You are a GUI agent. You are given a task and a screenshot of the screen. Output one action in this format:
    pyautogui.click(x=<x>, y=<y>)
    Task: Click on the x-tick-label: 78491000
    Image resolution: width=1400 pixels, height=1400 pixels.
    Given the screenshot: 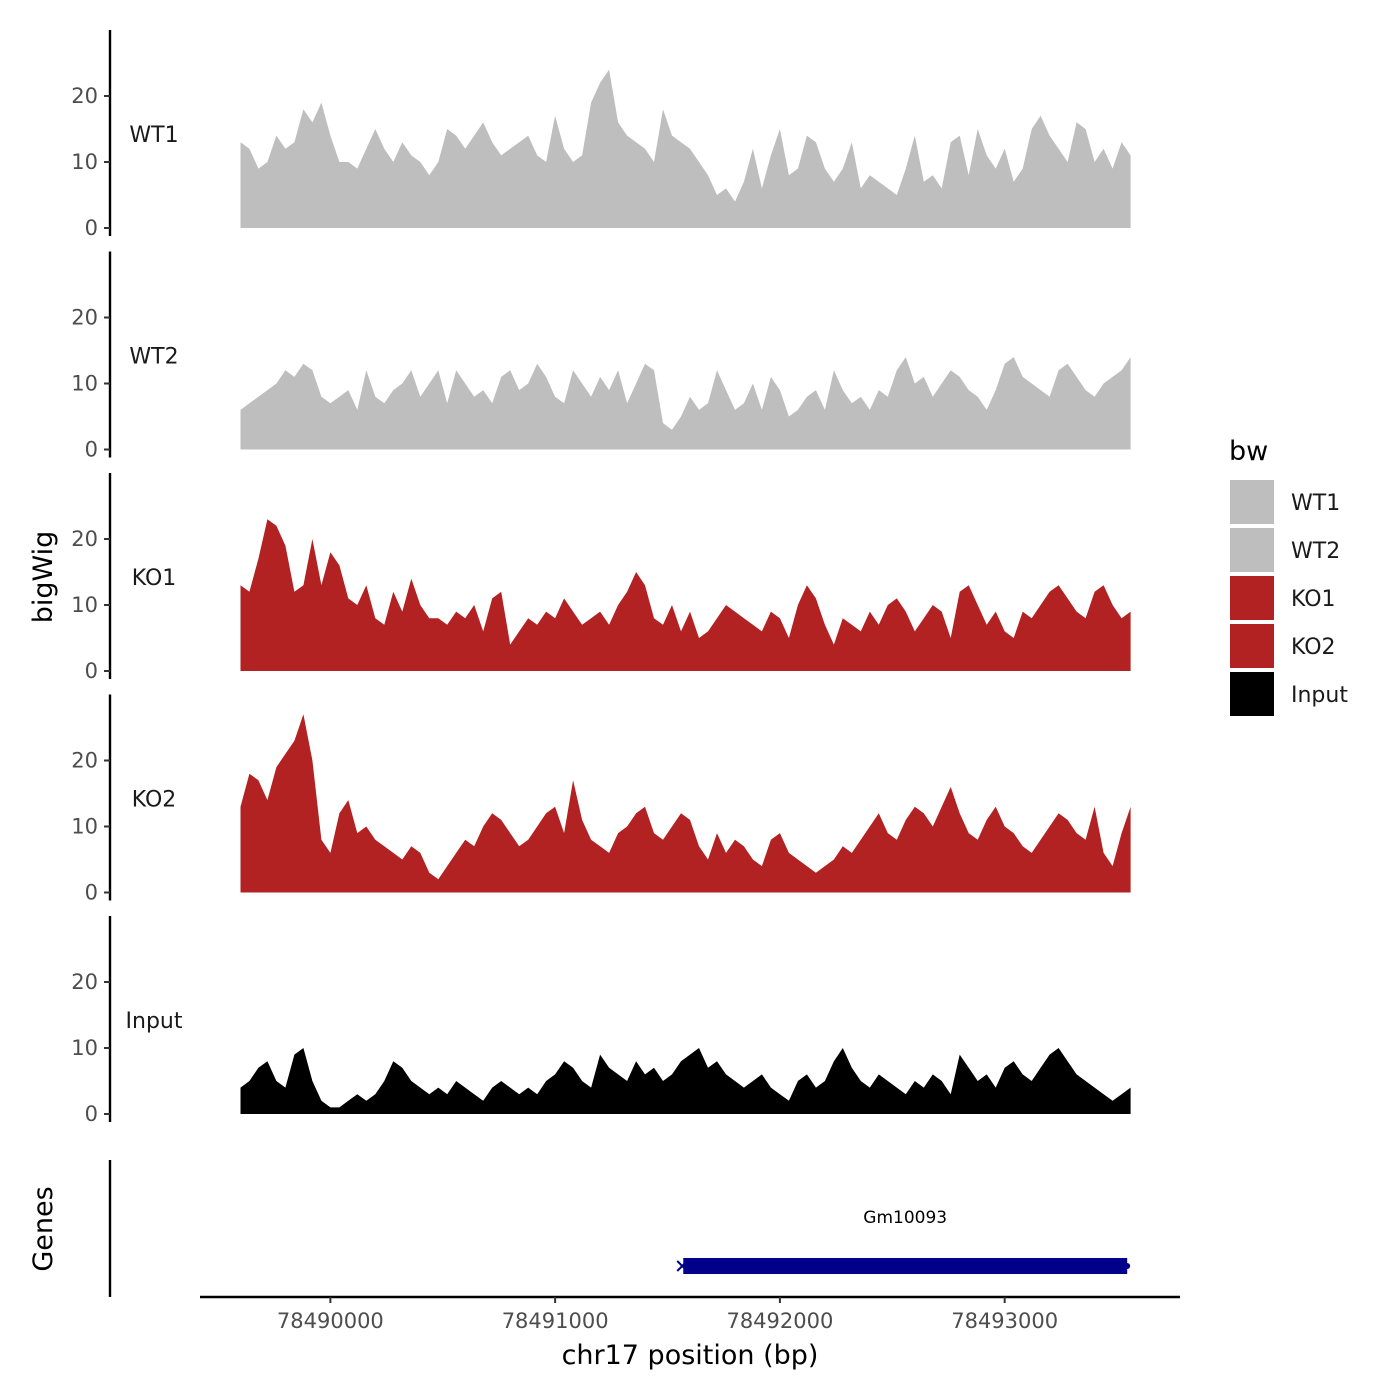 What is the action you would take?
    pyautogui.click(x=555, y=1321)
    